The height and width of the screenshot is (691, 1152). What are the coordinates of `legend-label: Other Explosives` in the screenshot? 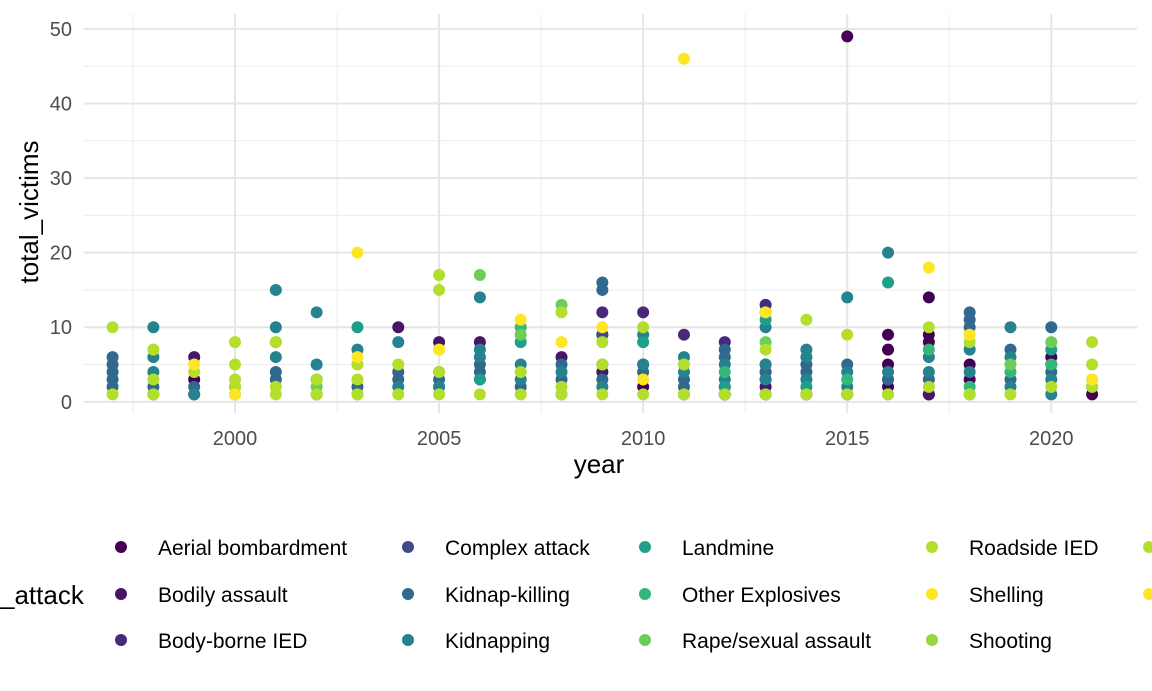 It's located at (761, 595).